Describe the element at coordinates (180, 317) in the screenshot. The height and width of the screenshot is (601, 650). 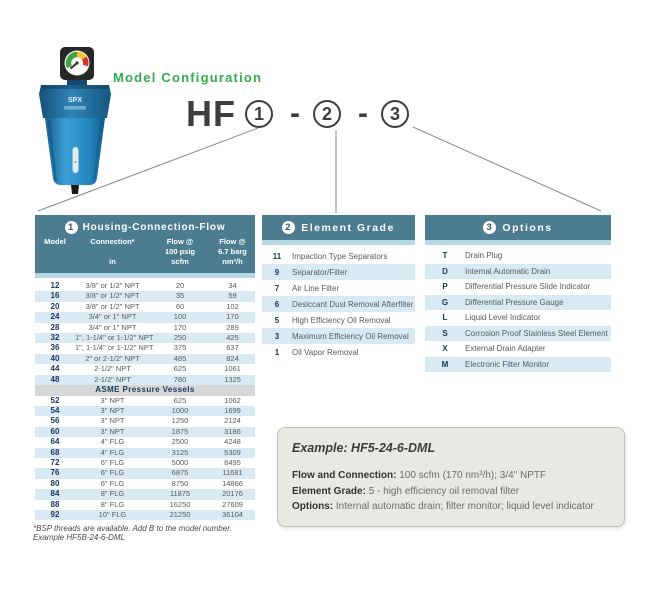
I see `flow-scfm-cell: 100` at that location.